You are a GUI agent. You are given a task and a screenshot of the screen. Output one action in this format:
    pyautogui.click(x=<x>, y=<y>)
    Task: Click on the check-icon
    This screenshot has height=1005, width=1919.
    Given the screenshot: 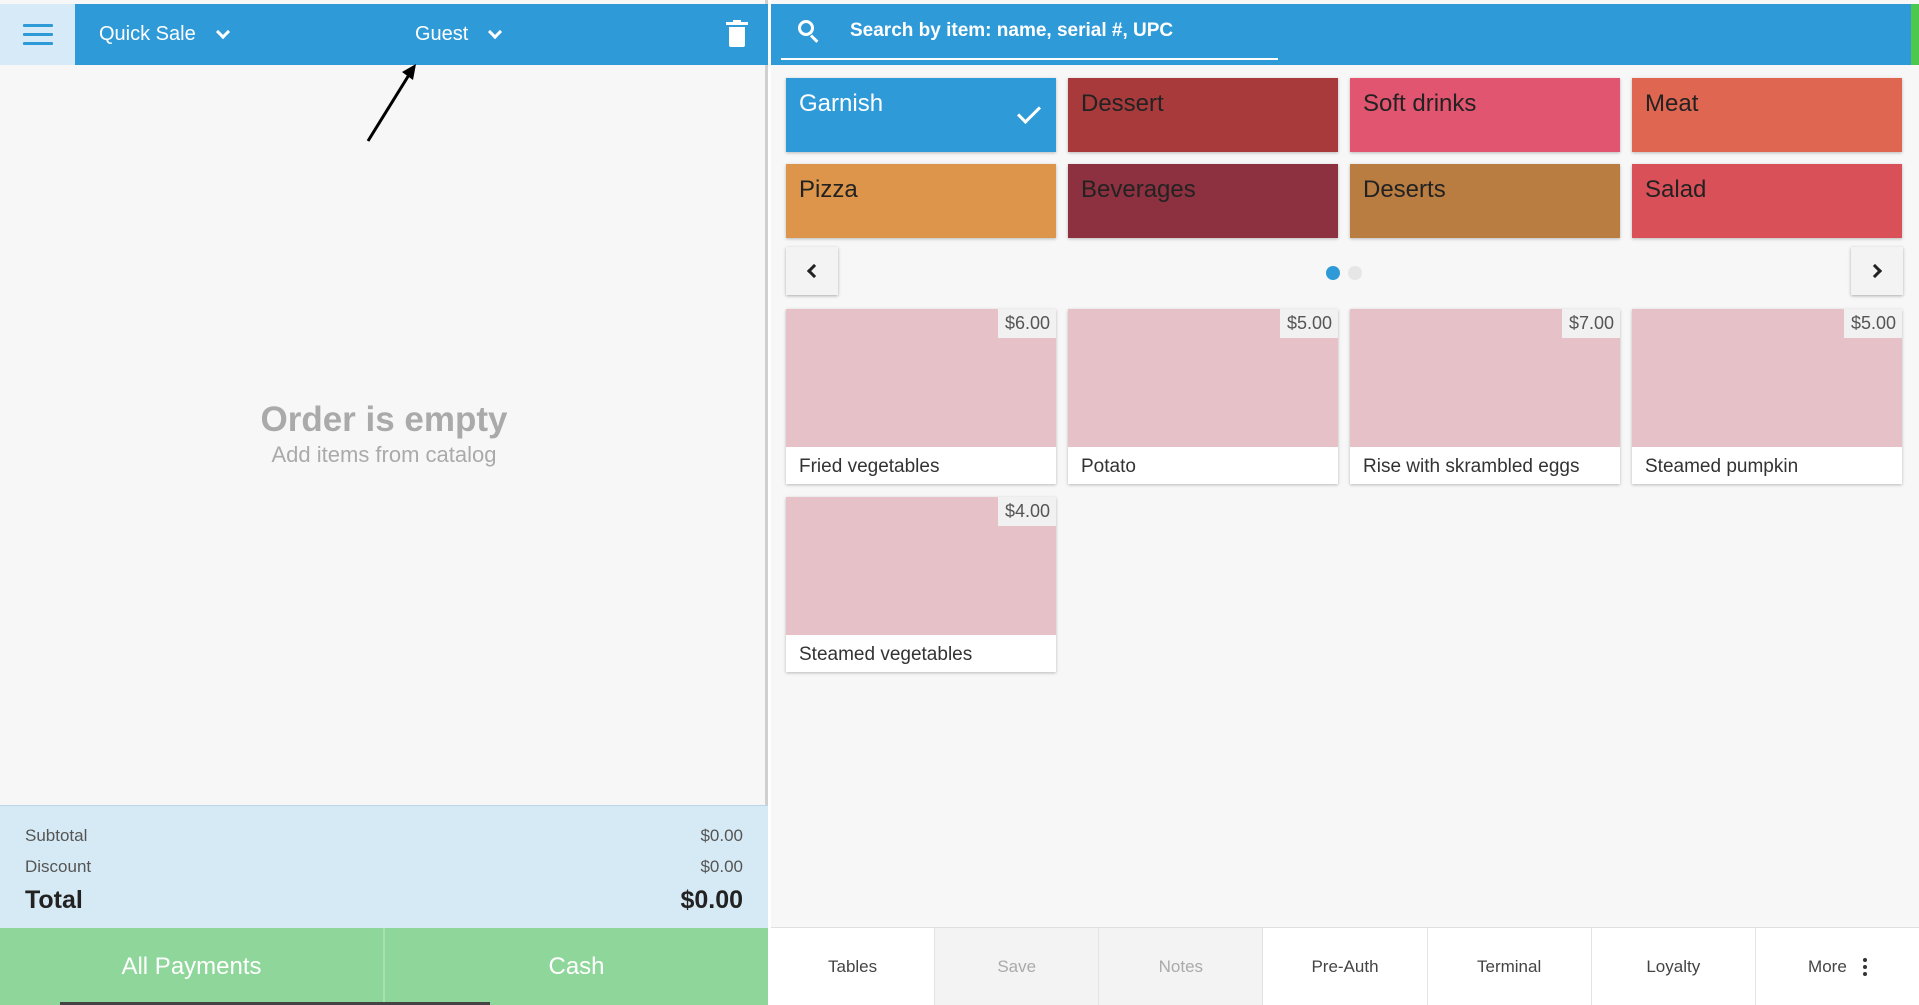 What is the action you would take?
    pyautogui.click(x=1029, y=112)
    